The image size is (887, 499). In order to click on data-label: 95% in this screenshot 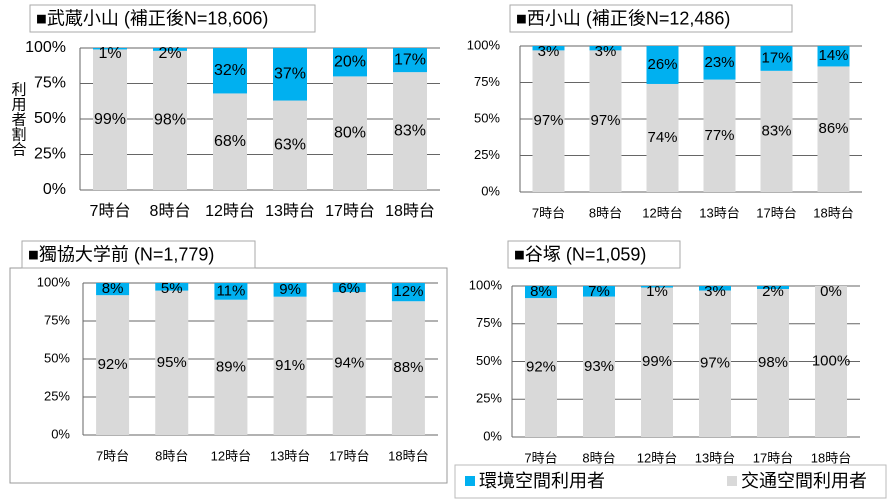, I will do `click(172, 362)`.